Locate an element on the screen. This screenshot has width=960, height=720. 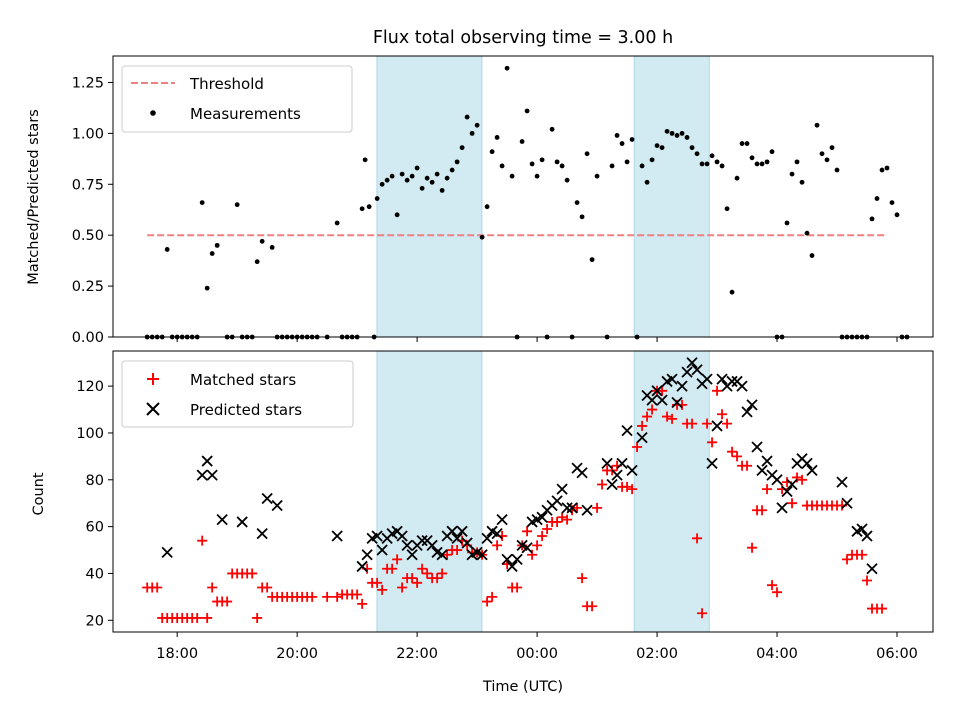
xtick-label: 06:00 is located at coordinates (897, 654).